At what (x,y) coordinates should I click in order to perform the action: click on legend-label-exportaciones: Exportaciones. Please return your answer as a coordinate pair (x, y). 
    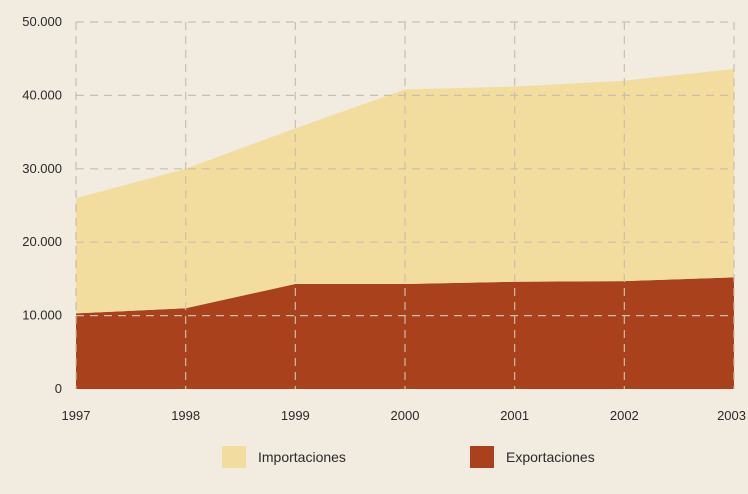
    Looking at the image, I should click on (550, 457).